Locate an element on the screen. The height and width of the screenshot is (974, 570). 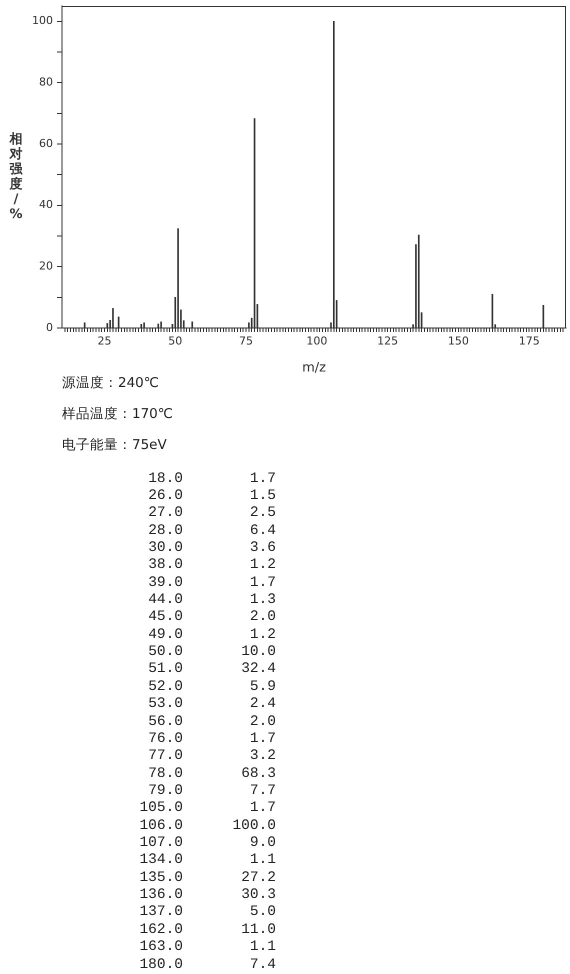
text: 27.2 is located at coordinates (258, 879).